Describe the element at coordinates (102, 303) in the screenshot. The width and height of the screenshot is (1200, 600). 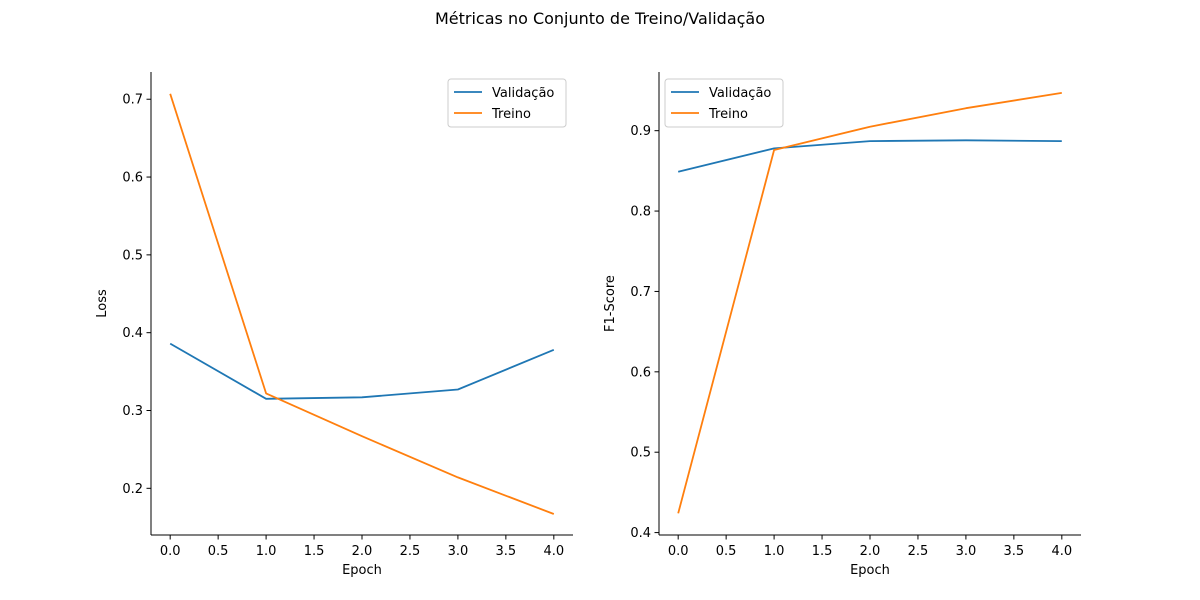
I see `y-axis-label-1: Loss` at that location.